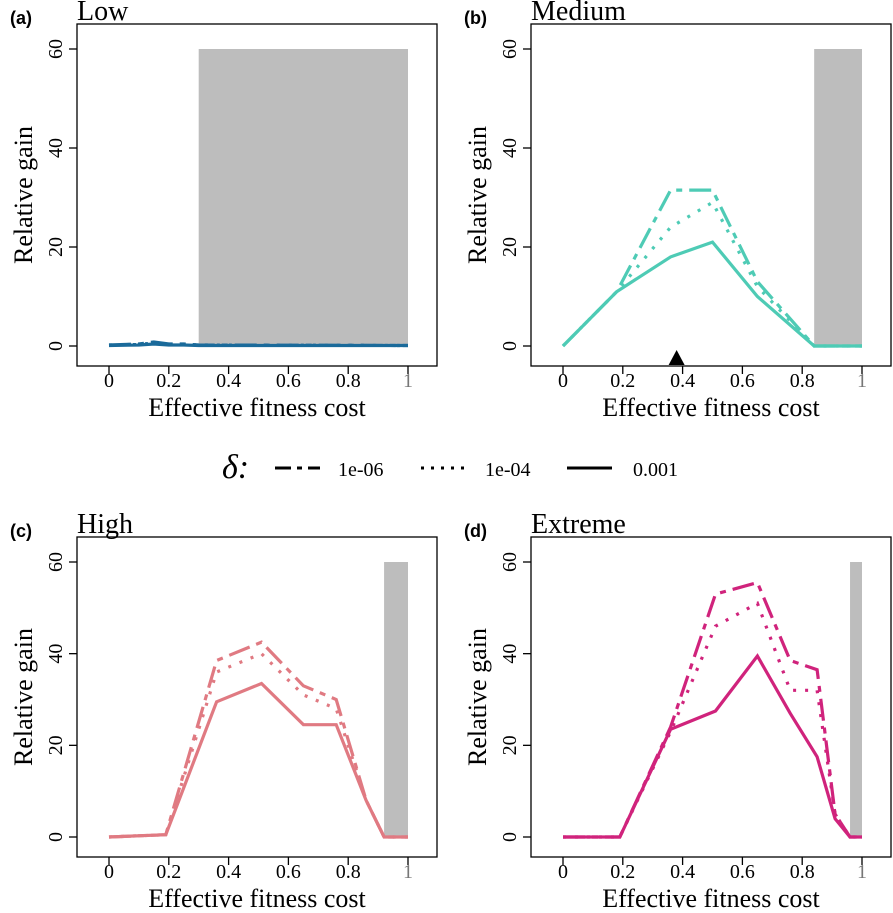 Image resolution: width=893 pixels, height=913 pixels. Describe the element at coordinates (578, 524) in the screenshot. I see `panel-title: Extreme` at that location.